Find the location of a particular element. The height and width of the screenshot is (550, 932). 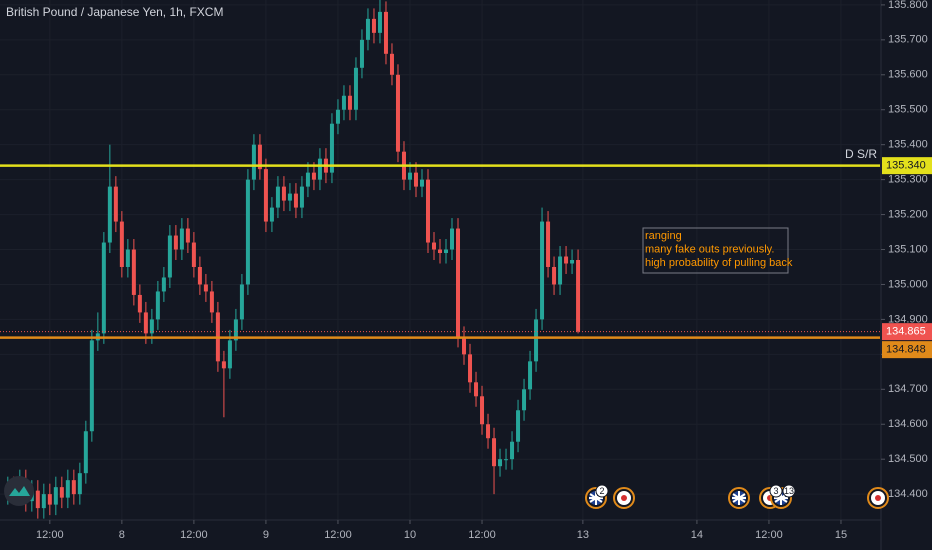

annotation-box is located at coordinates (715, 250).